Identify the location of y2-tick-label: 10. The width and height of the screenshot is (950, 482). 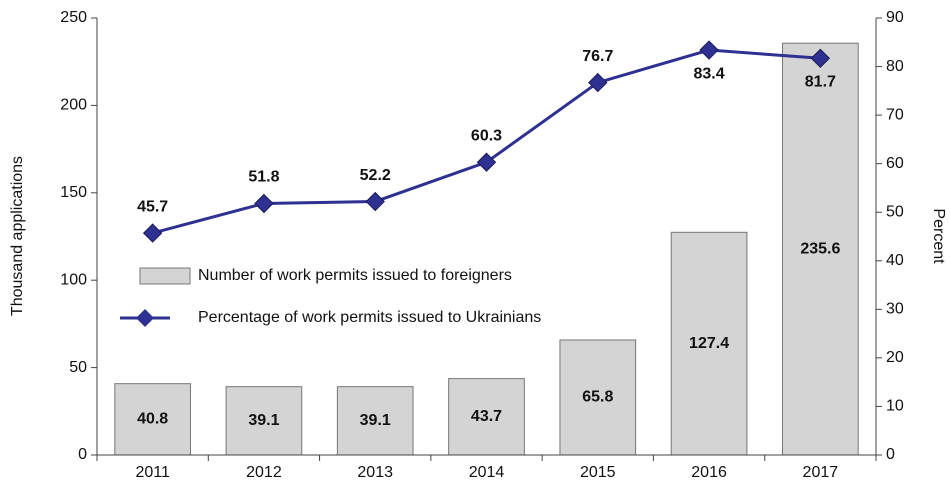
(895, 406).